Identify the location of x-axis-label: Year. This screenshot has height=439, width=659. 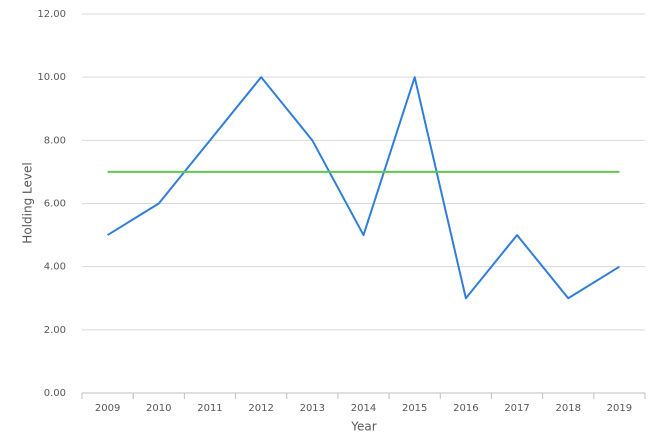
(363, 427).